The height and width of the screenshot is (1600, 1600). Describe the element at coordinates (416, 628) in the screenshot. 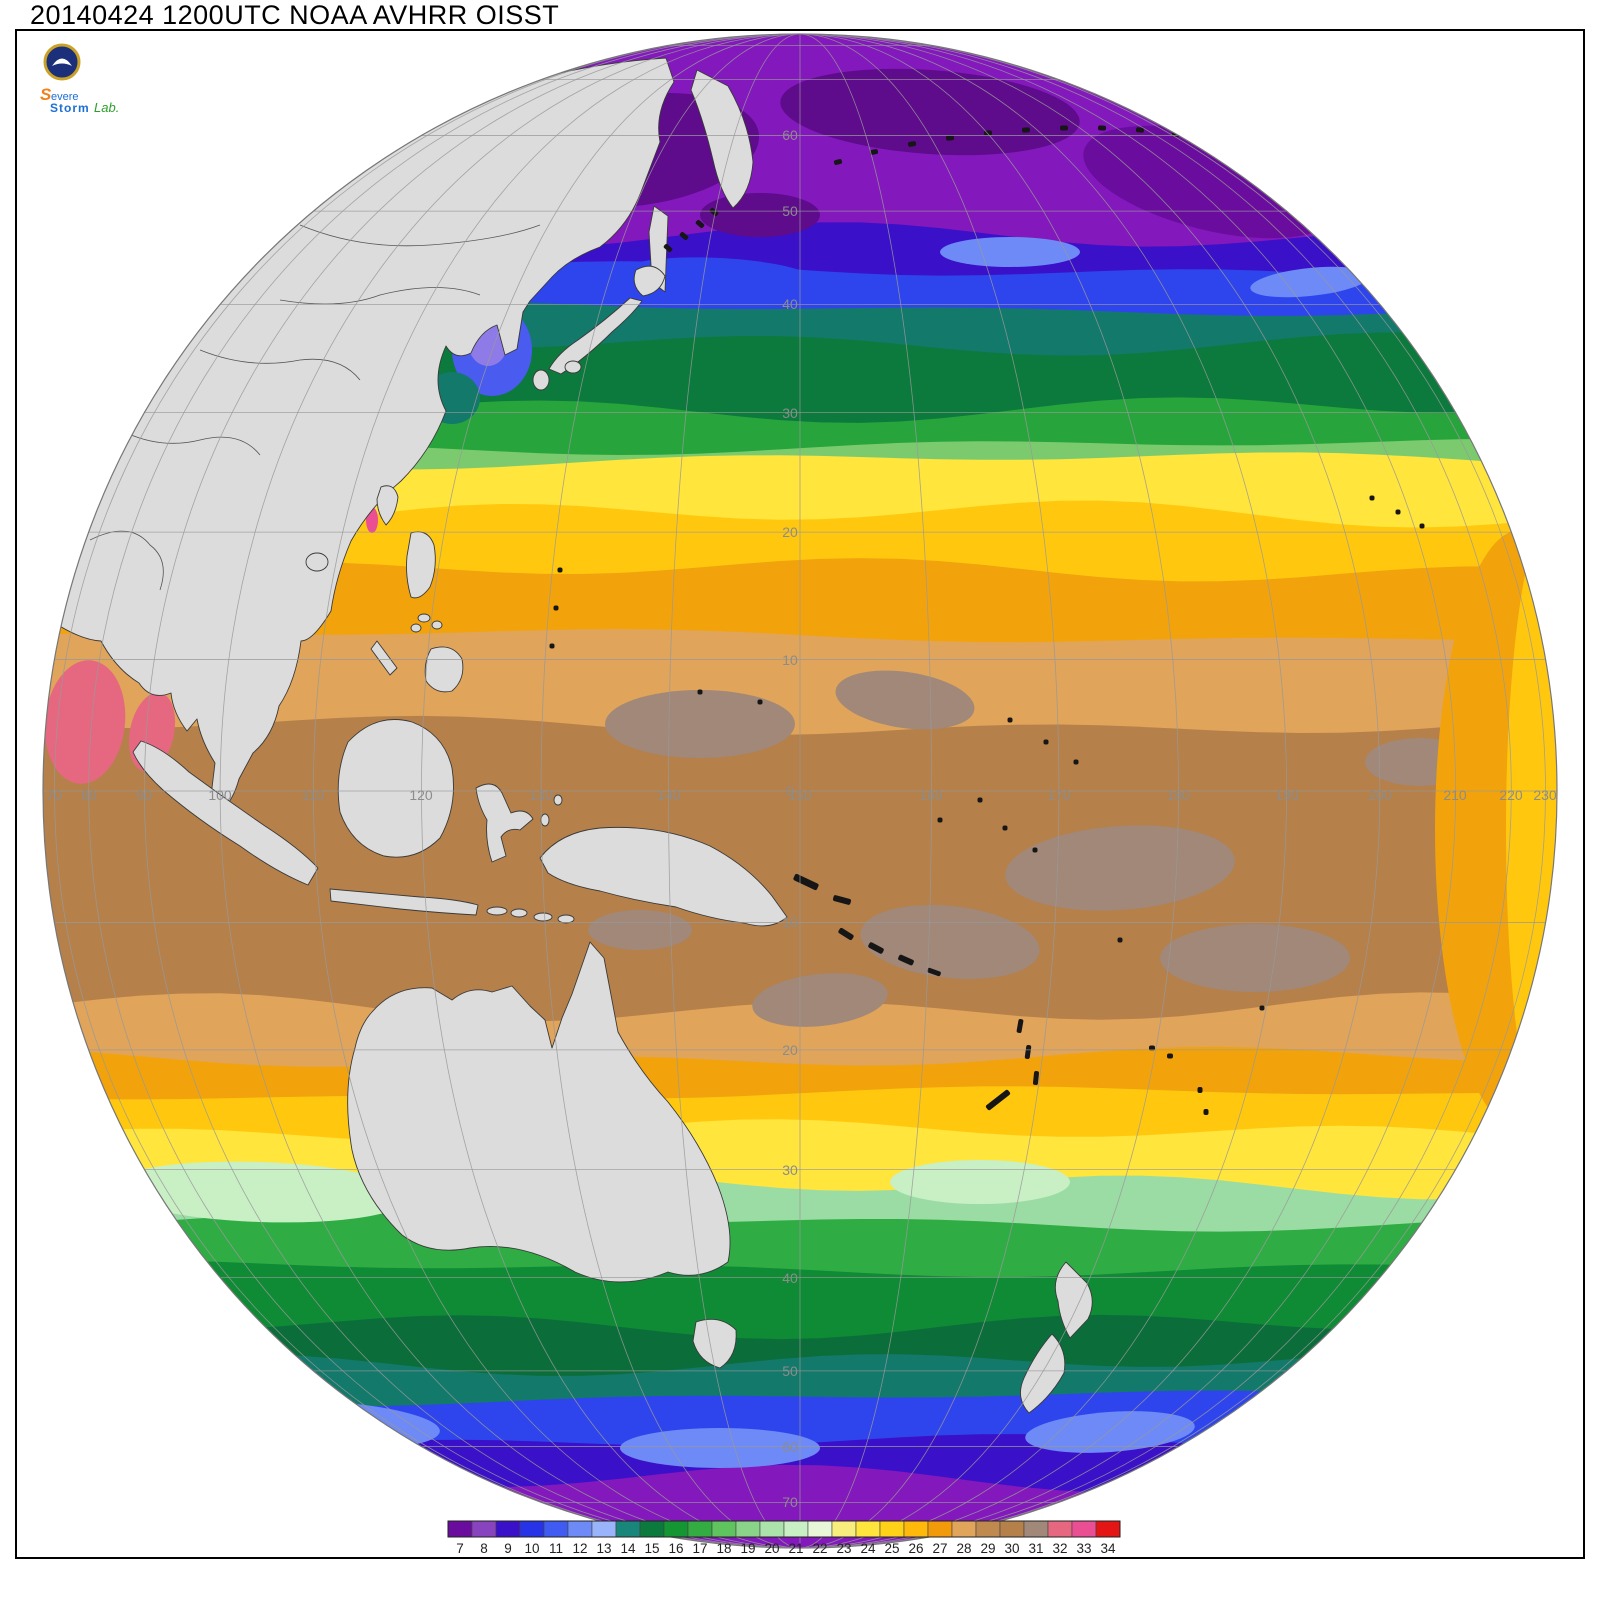

I see `land-visayas` at that location.